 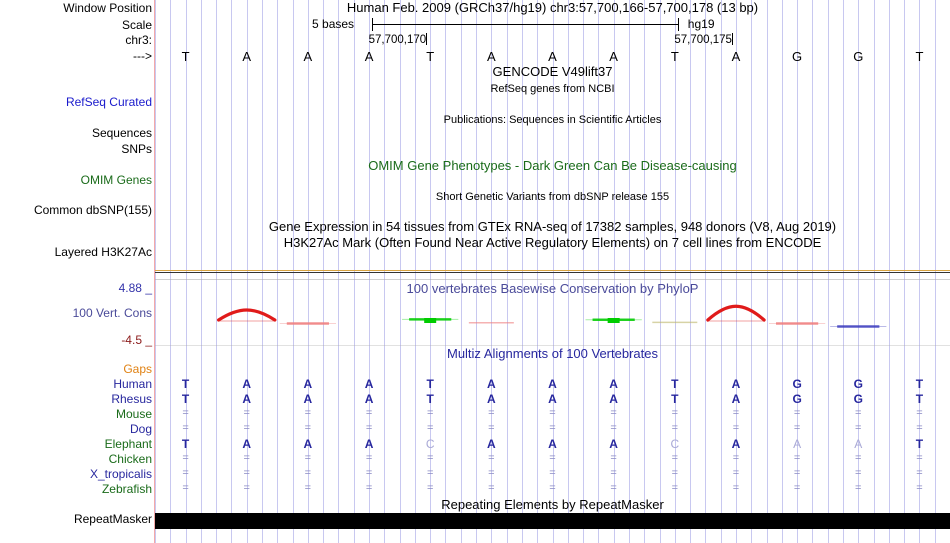 I want to click on scale-bar-tick-left, so click(x=373, y=24).